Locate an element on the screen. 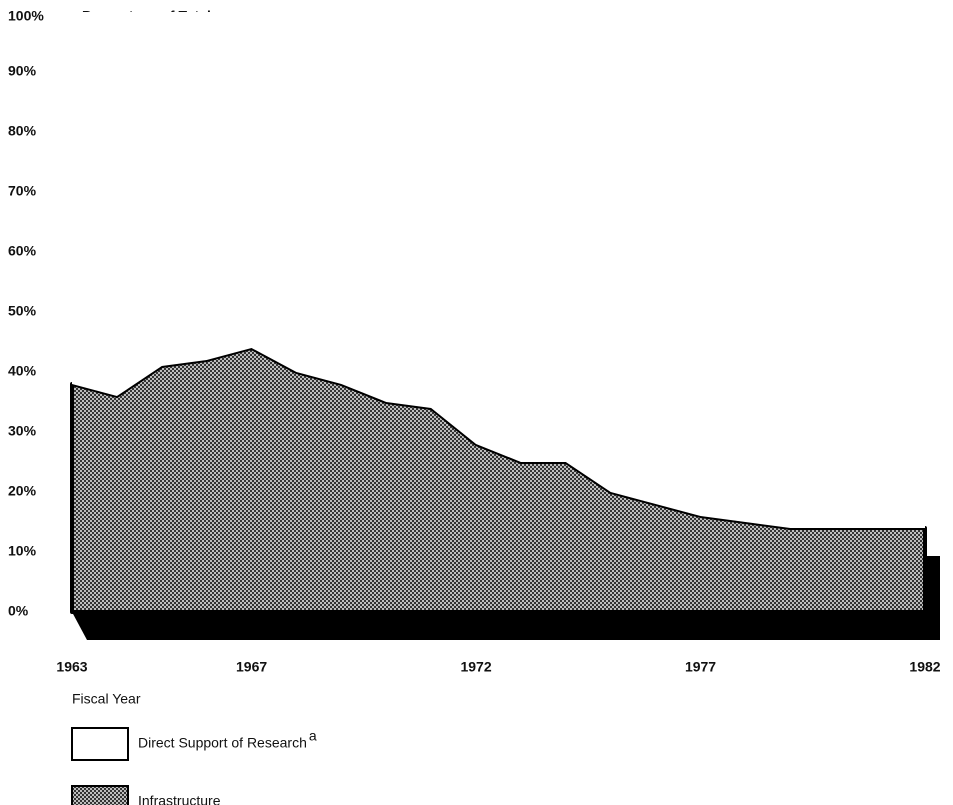 The height and width of the screenshot is (805, 953). x-tick-label: 1963 is located at coordinates (71, 667).